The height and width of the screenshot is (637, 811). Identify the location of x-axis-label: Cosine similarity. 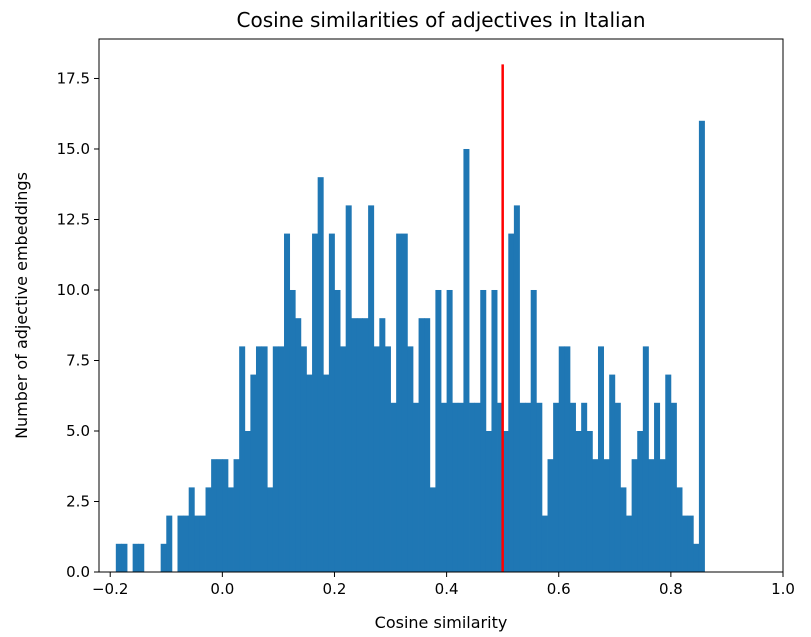
(441, 622).